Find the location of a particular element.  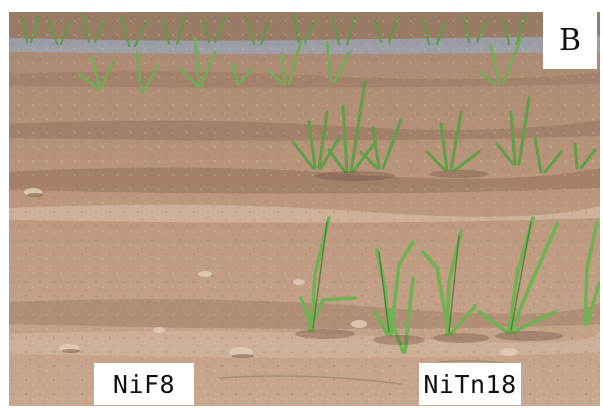

seedlings-mid-left is located at coordinates (300, 65).